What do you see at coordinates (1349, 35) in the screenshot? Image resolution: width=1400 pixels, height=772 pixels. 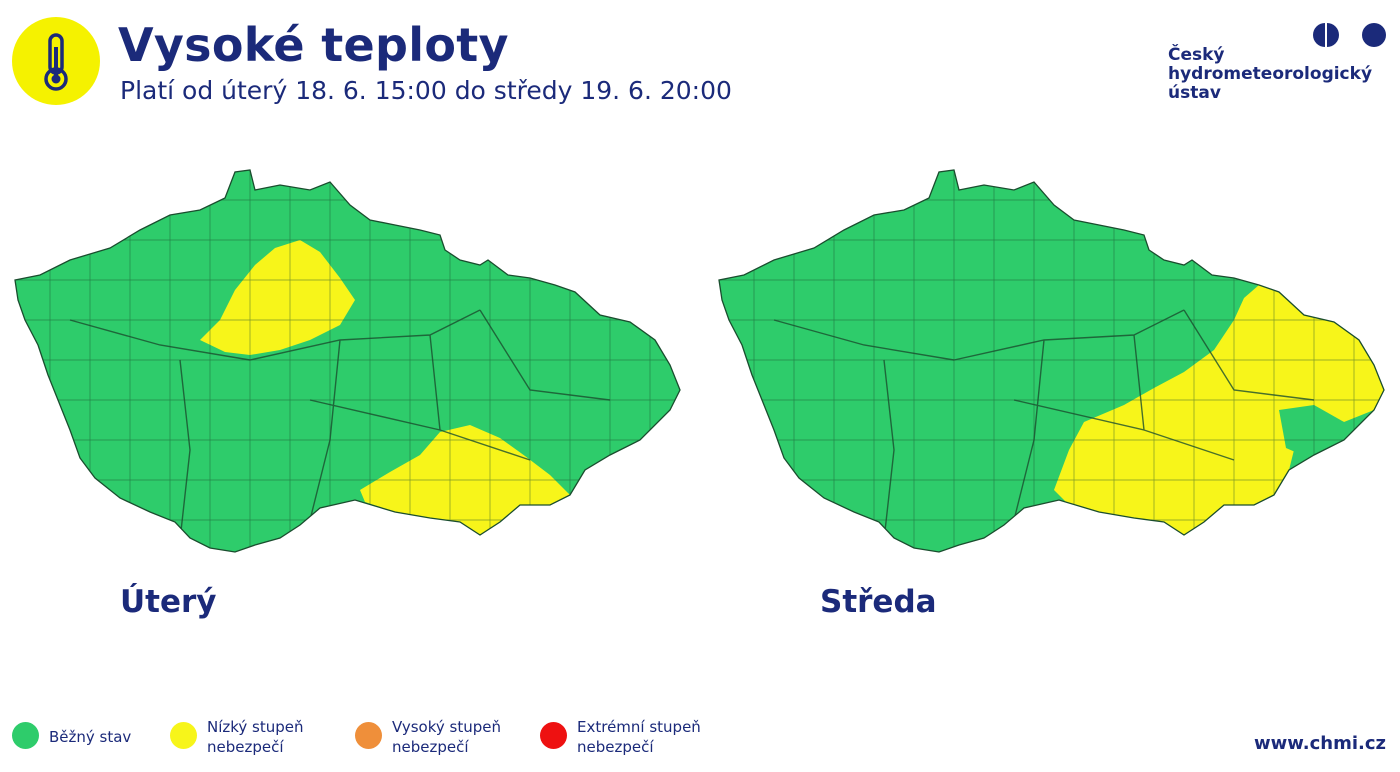 I see `chmi-logo-icon` at bounding box center [1349, 35].